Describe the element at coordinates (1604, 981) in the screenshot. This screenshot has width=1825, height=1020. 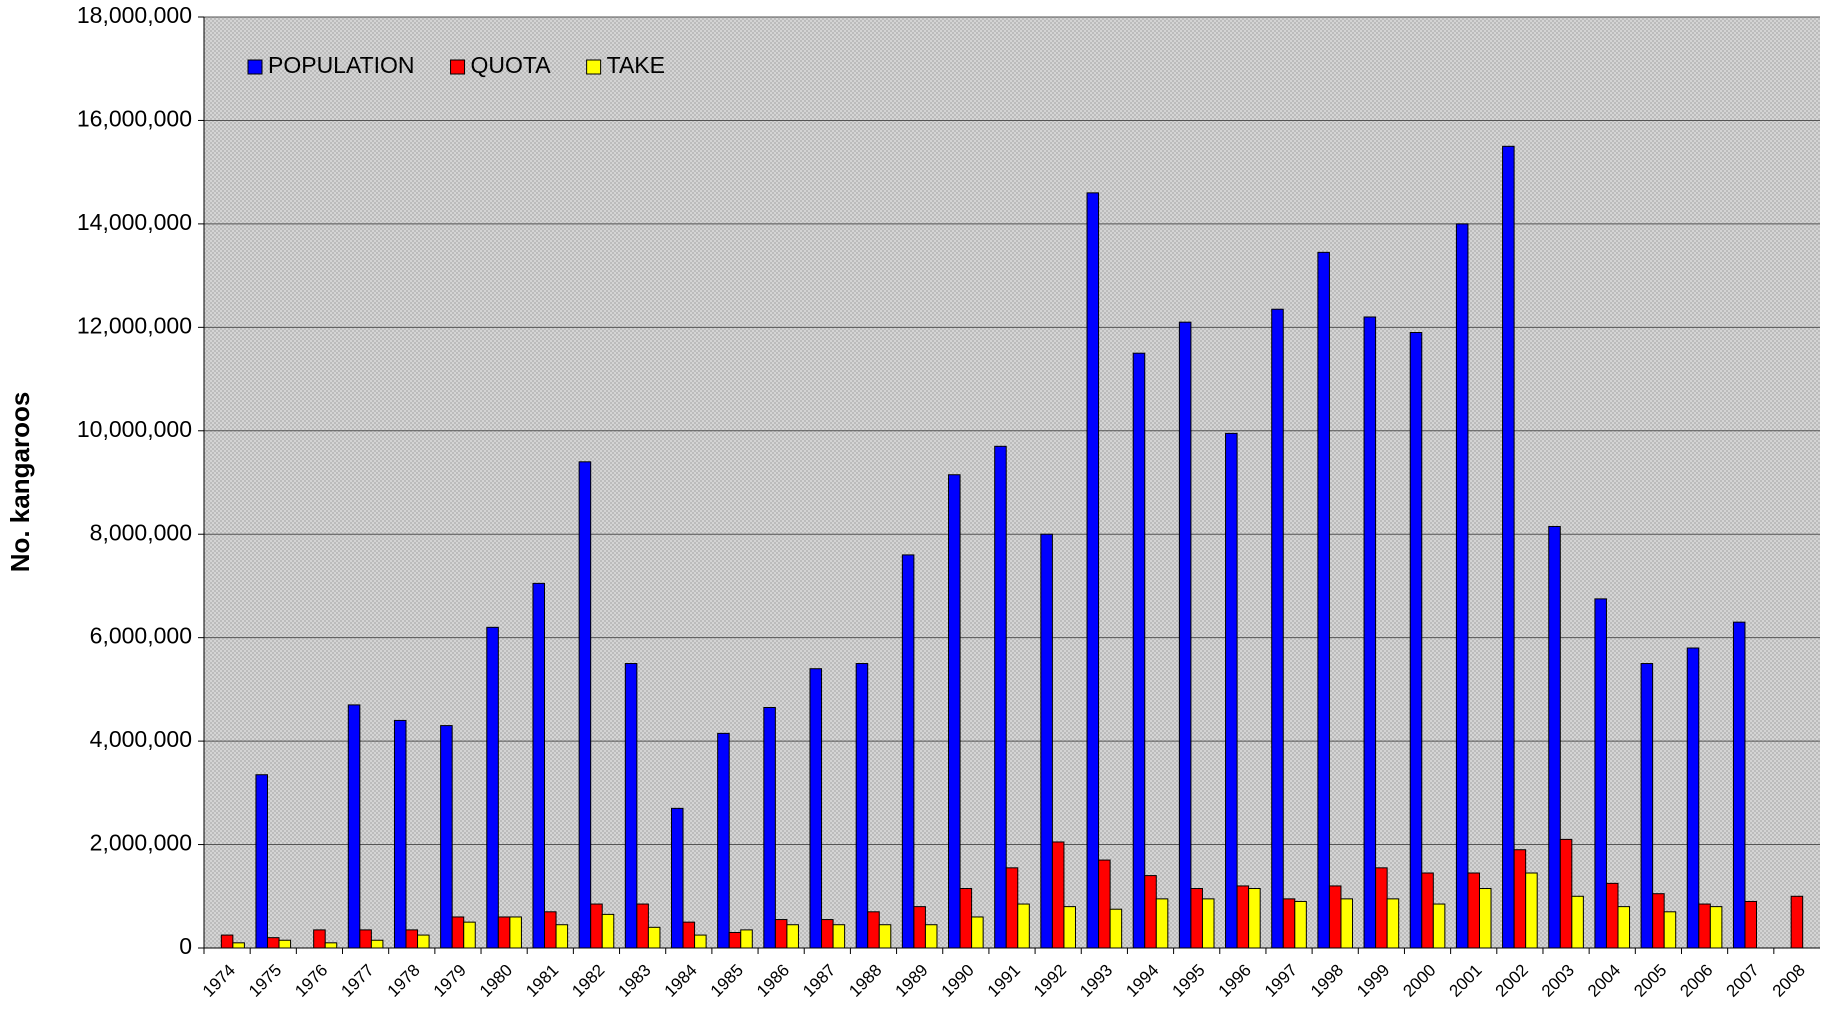
I see `x-tick-label: 2004` at that location.